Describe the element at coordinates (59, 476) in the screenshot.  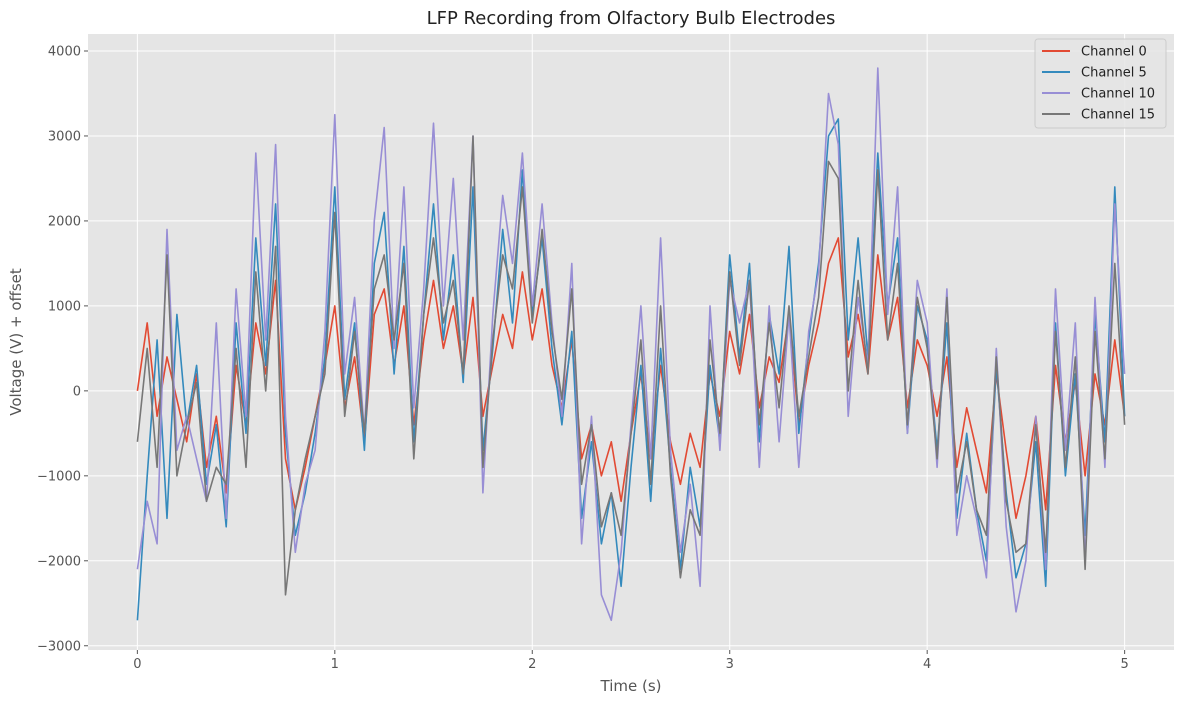
I see `y-tick-label: −1000` at that location.